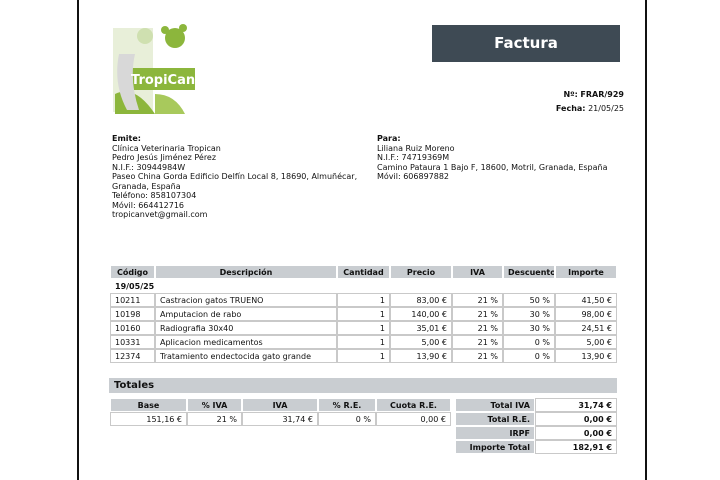 The width and height of the screenshot is (720, 480). Describe the element at coordinates (132, 314) in the screenshot. I see `table-cell: 10198` at that location.